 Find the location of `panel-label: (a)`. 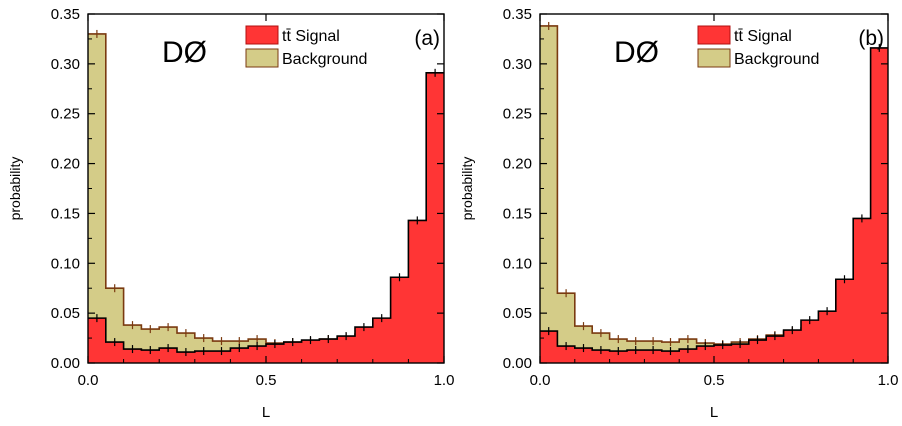

panel-label: (a) is located at coordinates (427, 38).